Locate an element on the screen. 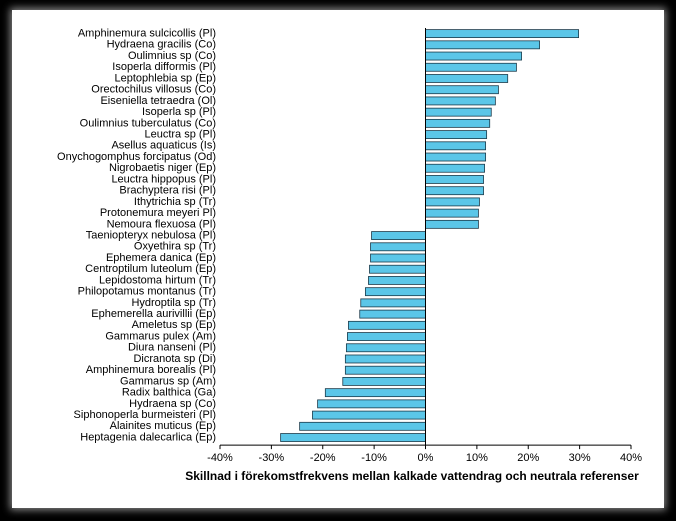 This screenshot has width=676, height=521. x-tick-label: -20% is located at coordinates (323, 458).